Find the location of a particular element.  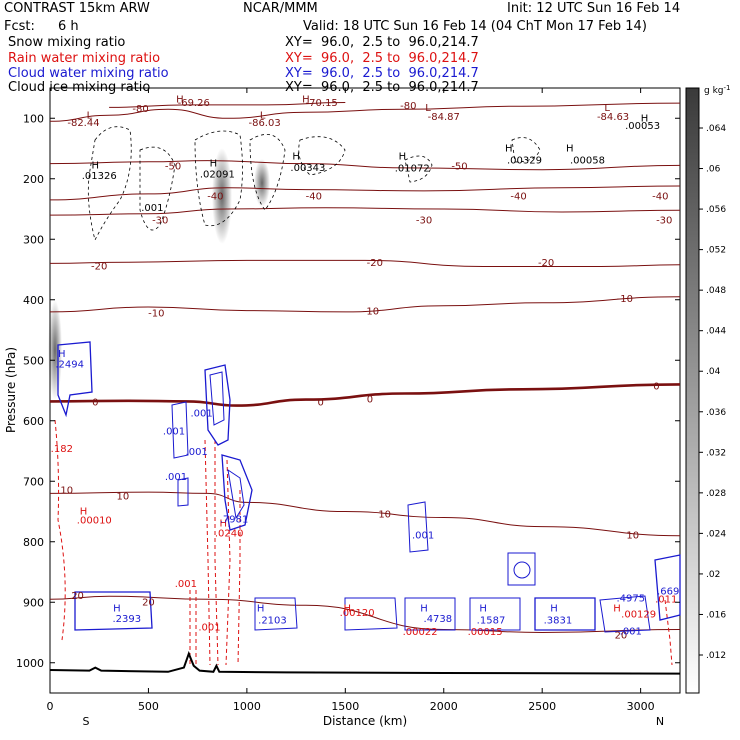

colorbar-tick-label: .012 is located at coordinates (716, 656).